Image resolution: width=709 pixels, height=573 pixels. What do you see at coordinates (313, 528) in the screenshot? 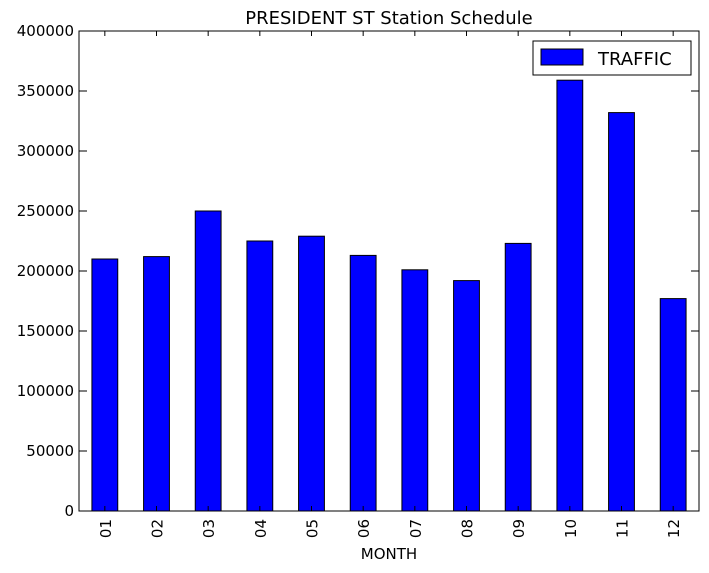
I see `x-tick-label: 05` at bounding box center [313, 528].